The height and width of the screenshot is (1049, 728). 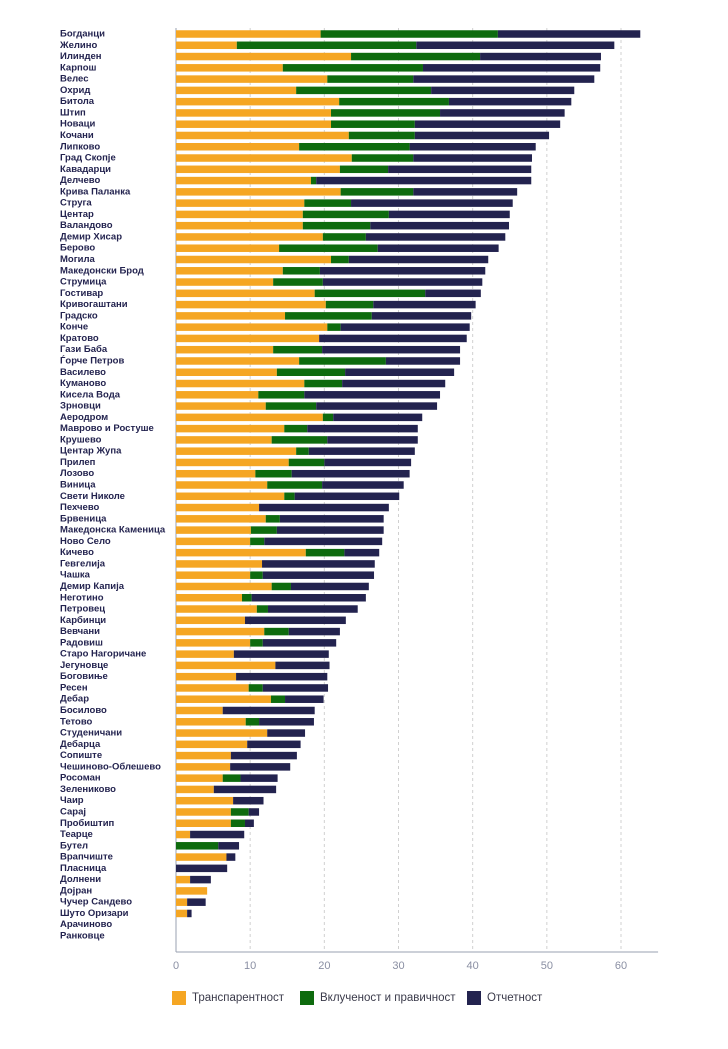 What do you see at coordinates (74, 79) in the screenshot?
I see `y-tick-label: Велес` at bounding box center [74, 79].